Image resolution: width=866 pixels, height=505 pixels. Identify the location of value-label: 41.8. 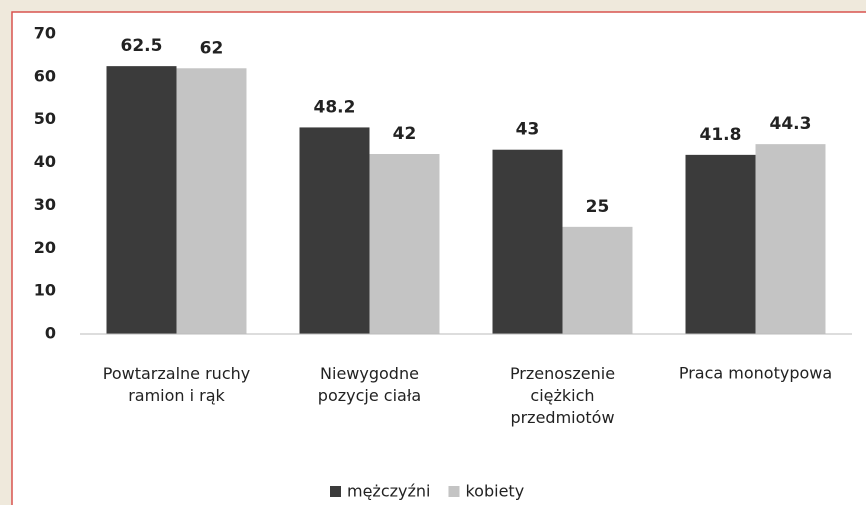
(721, 135).